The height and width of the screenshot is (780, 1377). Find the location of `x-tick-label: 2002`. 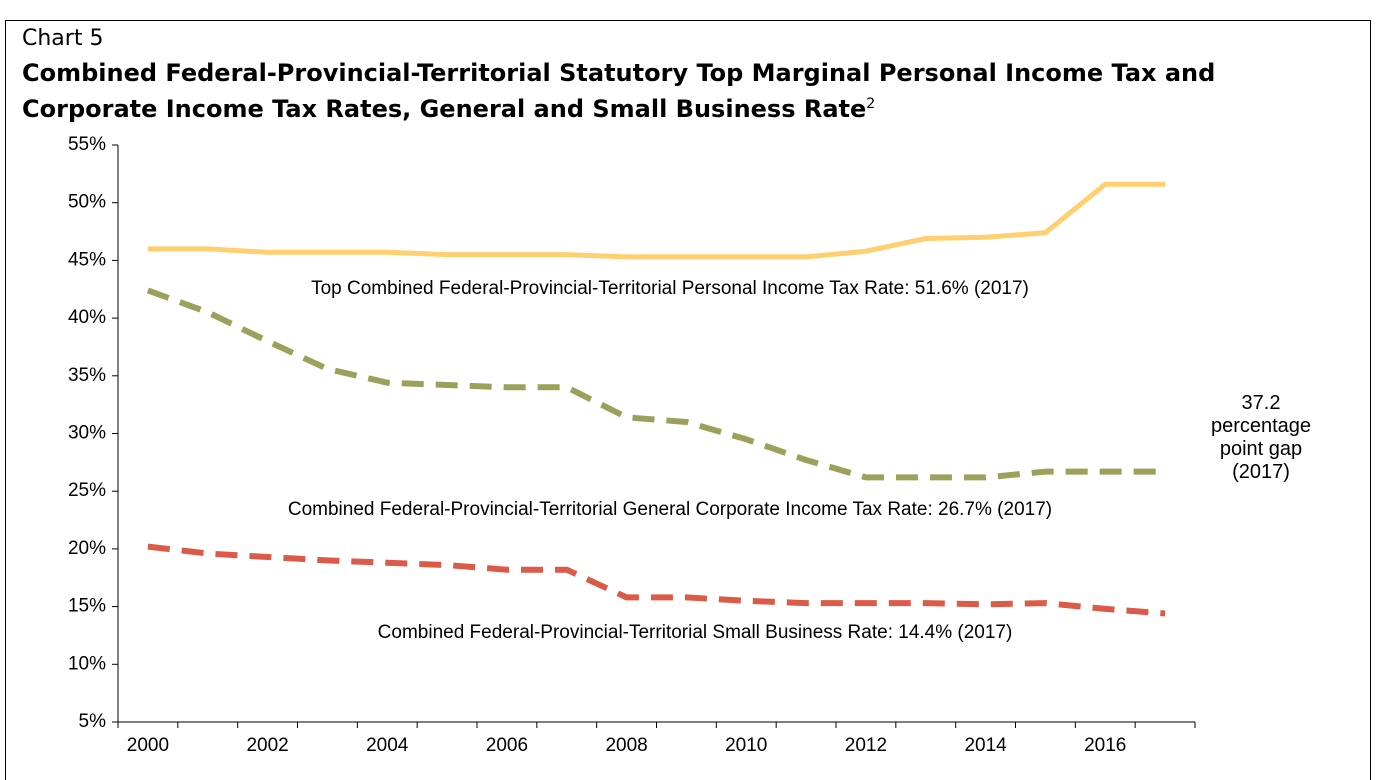

x-tick-label: 2002 is located at coordinates (267, 745).